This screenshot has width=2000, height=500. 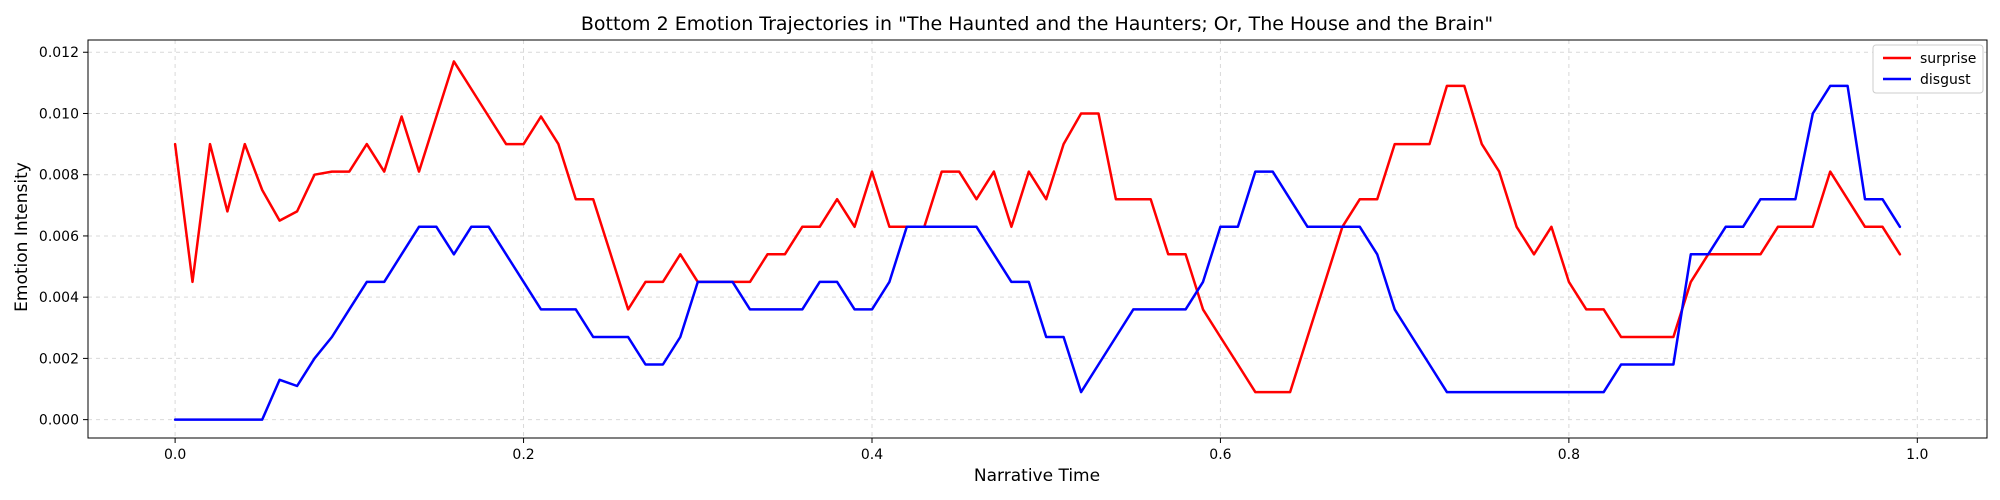 I want to click on y-tick-label: 0.002, so click(x=59, y=359).